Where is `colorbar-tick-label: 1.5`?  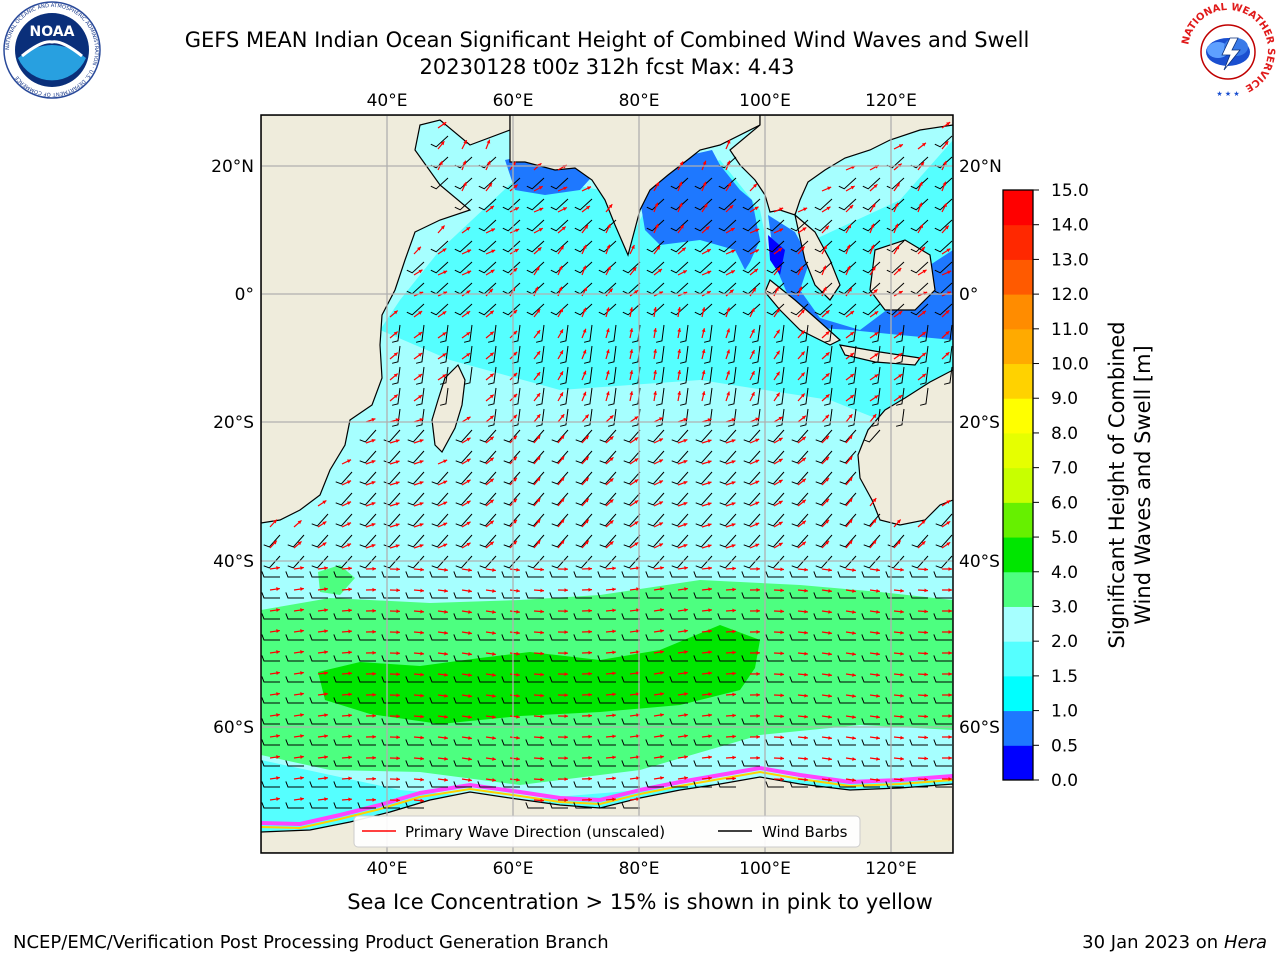 colorbar-tick-label: 1.5 is located at coordinates (1064, 677).